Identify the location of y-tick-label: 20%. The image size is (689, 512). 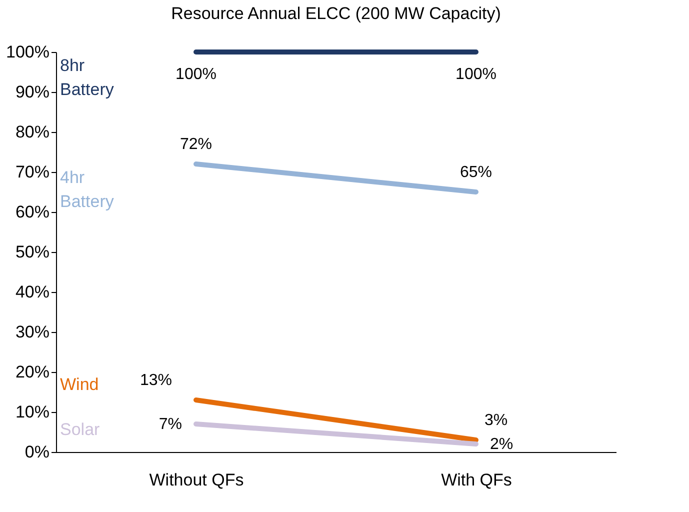
(32, 372).